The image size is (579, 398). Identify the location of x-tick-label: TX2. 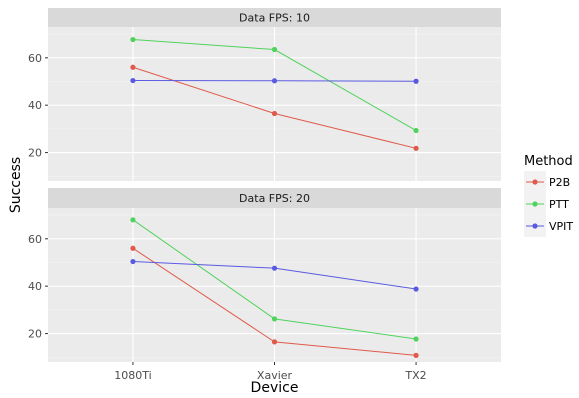
(415, 375).